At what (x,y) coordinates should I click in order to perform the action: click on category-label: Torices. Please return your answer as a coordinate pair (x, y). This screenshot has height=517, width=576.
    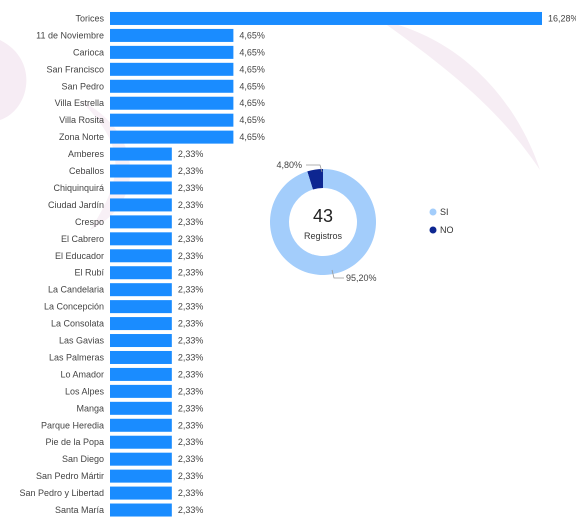
    Looking at the image, I should click on (89, 18).